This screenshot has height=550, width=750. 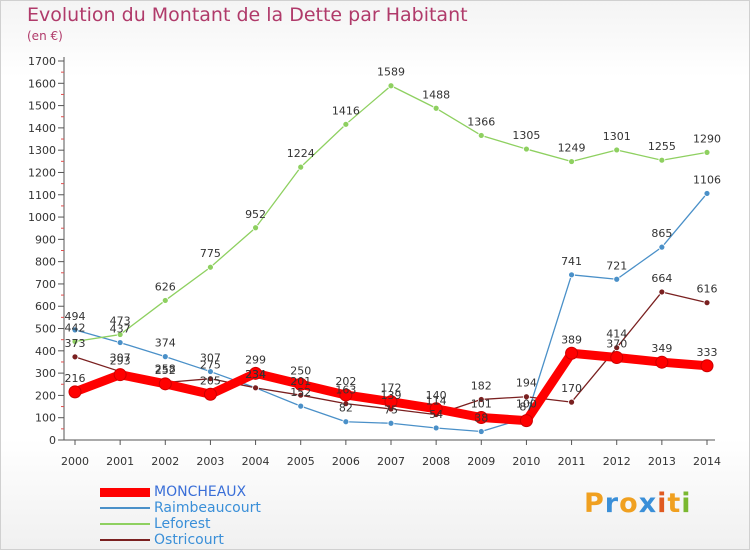 I want to click on x-tick-label: 2003, so click(x=210, y=461).